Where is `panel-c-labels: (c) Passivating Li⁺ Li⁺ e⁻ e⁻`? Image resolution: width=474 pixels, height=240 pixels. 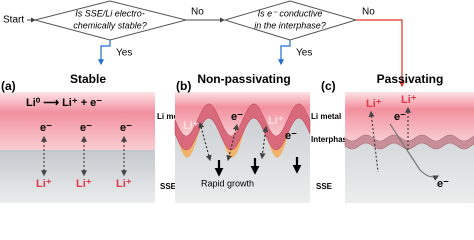
panel-c-labels: (c) Passivating Li⁺ Li⁺ e⁻ e⁻ is located at coordinates (385, 131).